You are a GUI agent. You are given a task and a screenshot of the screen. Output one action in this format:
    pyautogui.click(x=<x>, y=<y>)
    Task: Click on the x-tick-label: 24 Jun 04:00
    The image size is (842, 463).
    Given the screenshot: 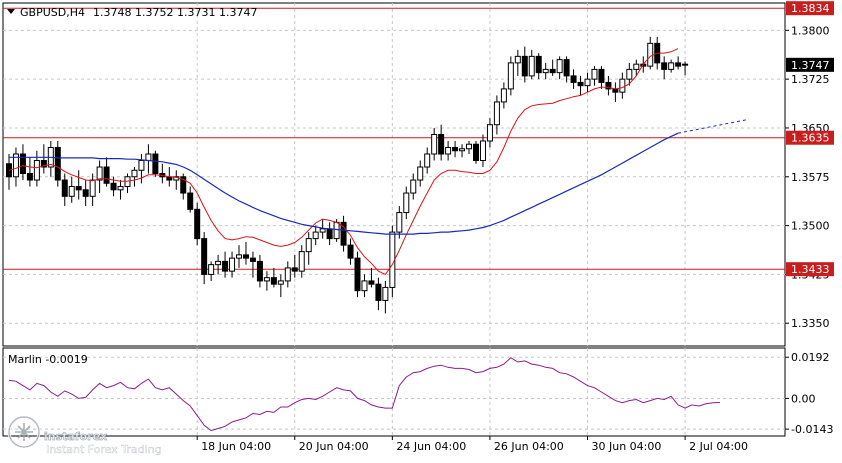 What is the action you would take?
    pyautogui.click(x=431, y=446)
    